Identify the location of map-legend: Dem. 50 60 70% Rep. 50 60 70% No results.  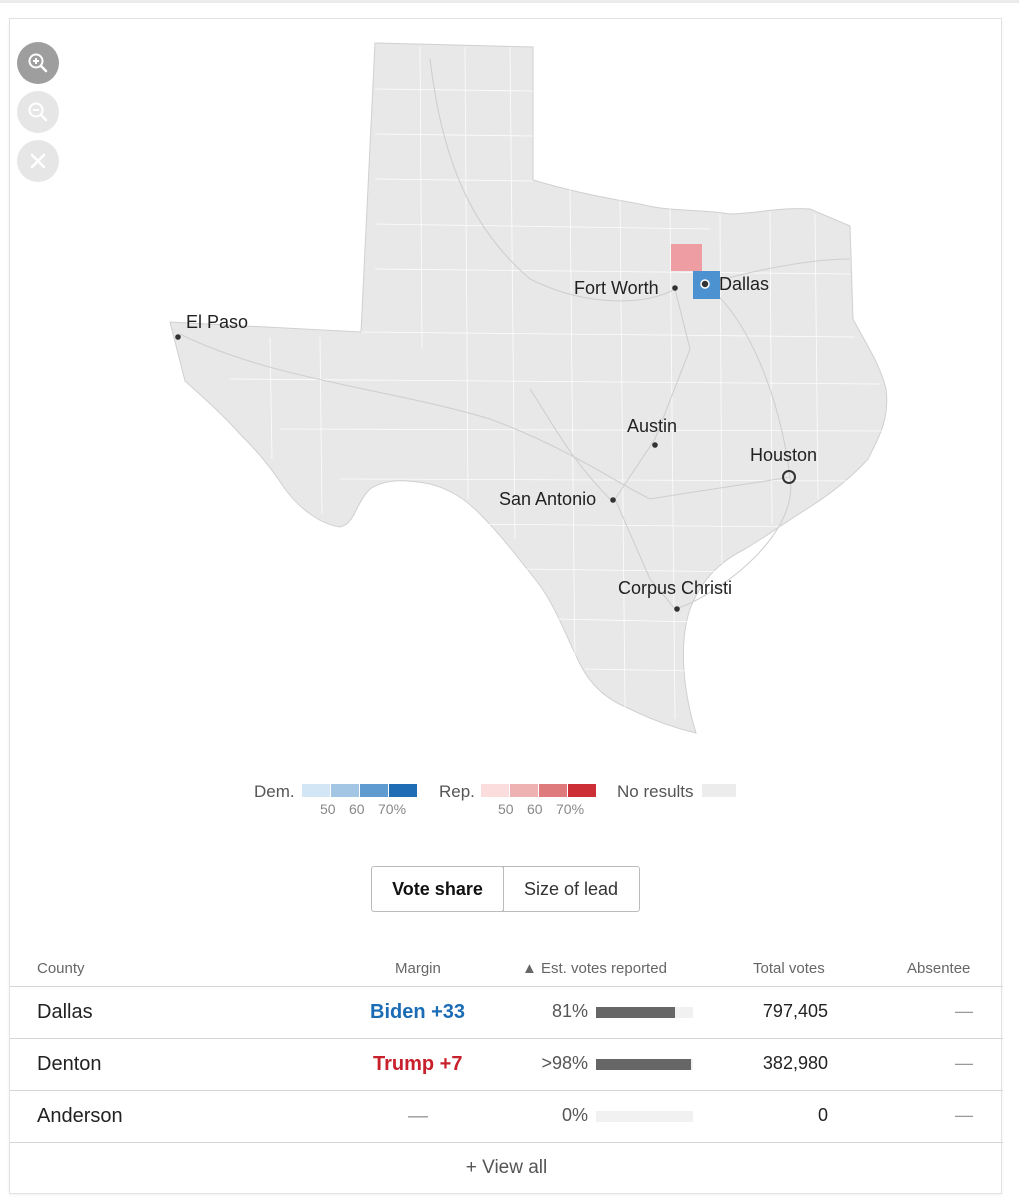
(506, 804).